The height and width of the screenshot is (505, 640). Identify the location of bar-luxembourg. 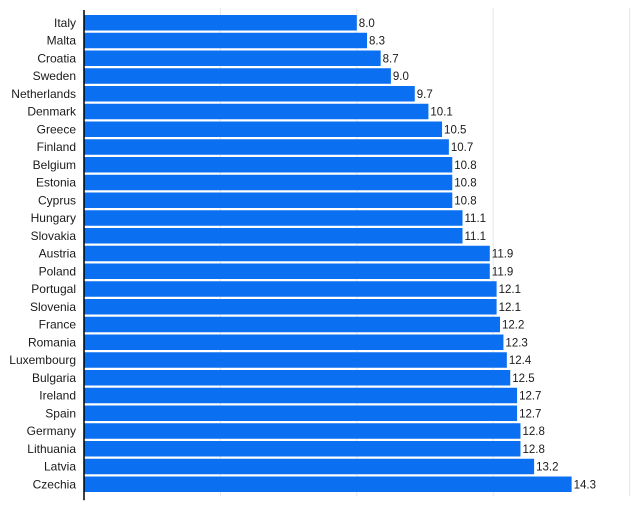
(295, 360).